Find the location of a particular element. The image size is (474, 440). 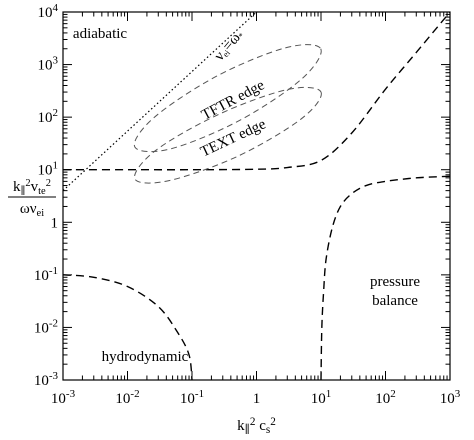

x-axis-label: k∥2 cs2 is located at coordinates (256, 426).